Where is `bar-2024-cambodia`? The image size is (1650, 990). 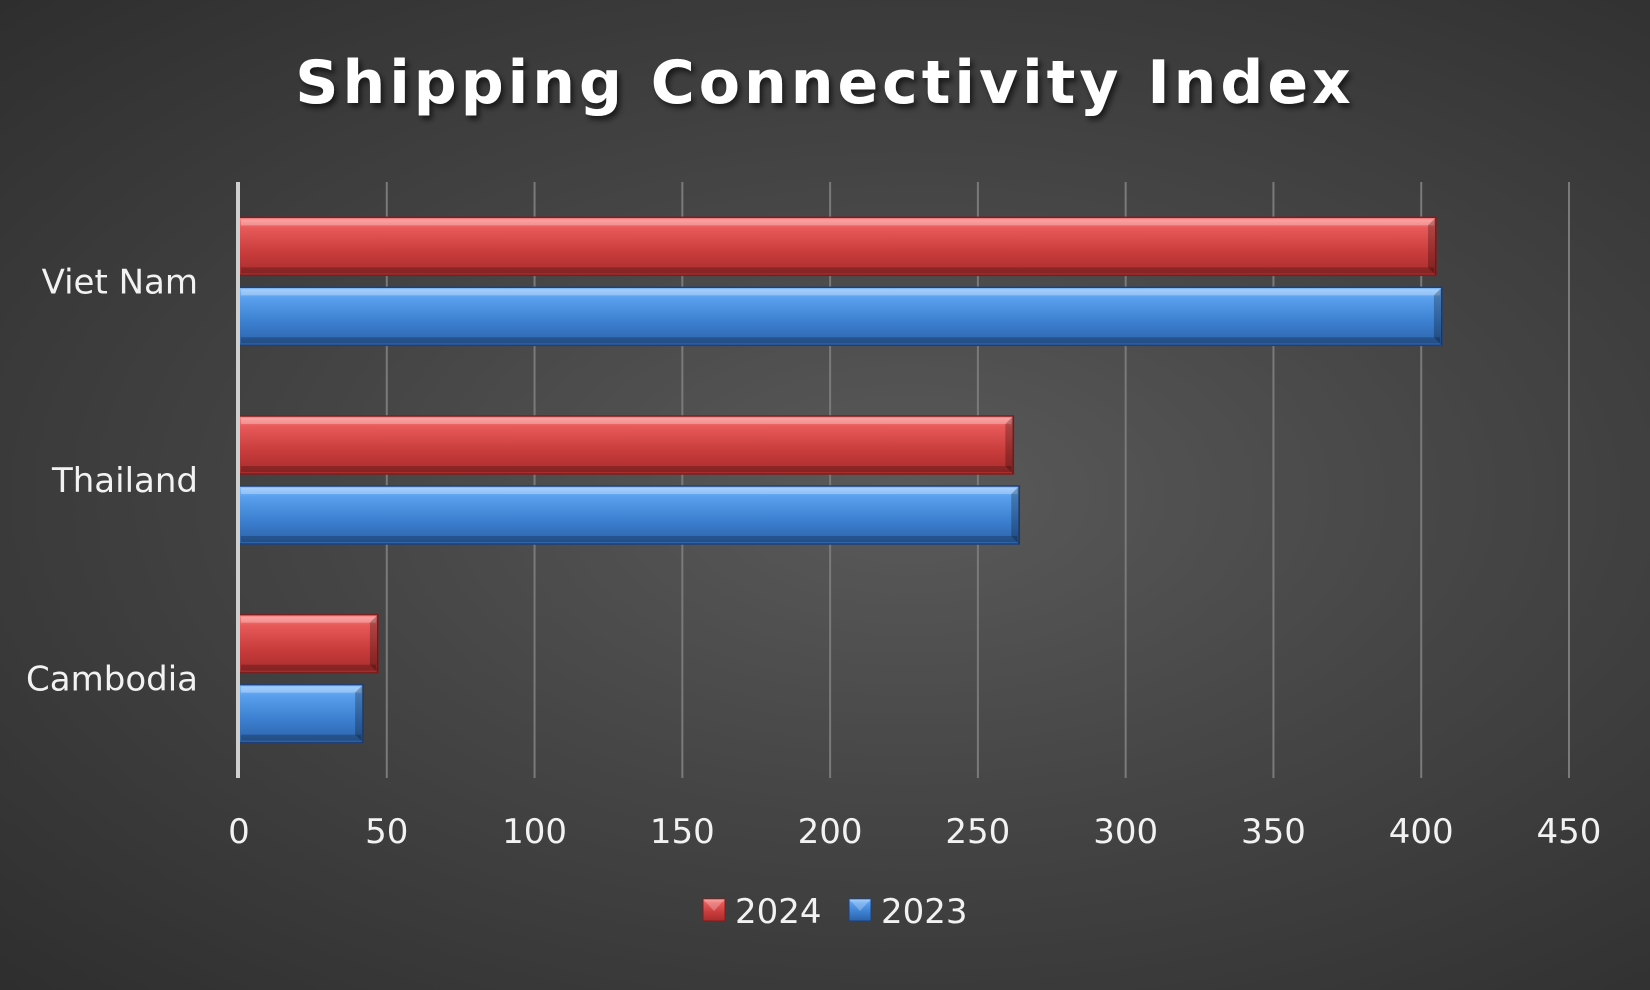 bar-2024-cambodia is located at coordinates (308, 643).